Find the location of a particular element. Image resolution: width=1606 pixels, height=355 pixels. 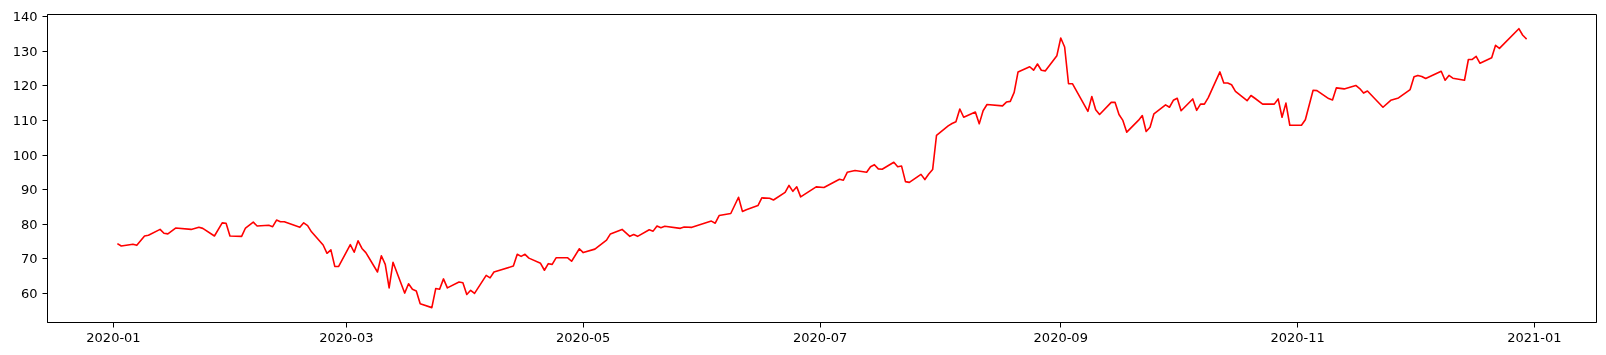

x-tick-label: 2020-07 is located at coordinates (820, 337).